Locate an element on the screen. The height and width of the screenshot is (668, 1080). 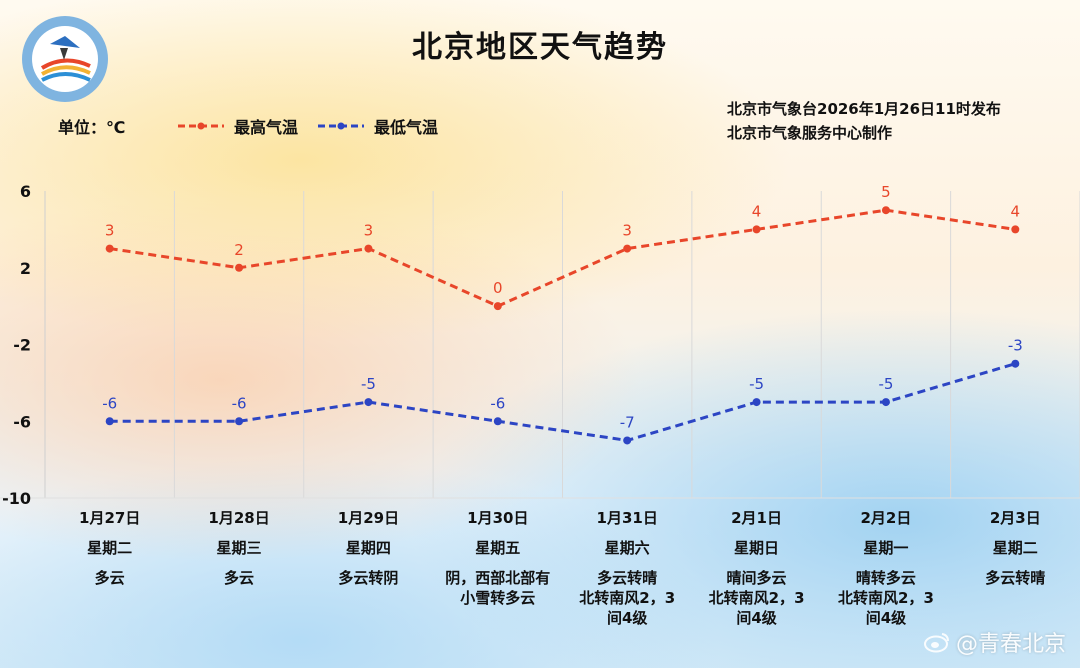
day-date: 1月27日 is located at coordinates (110, 518).